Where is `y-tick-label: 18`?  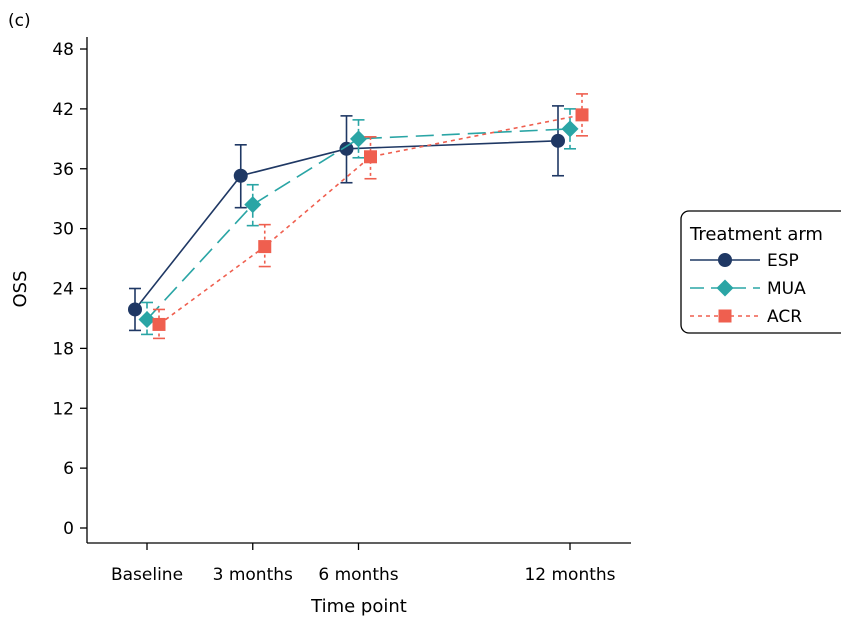 y-tick-label: 18 is located at coordinates (63, 349).